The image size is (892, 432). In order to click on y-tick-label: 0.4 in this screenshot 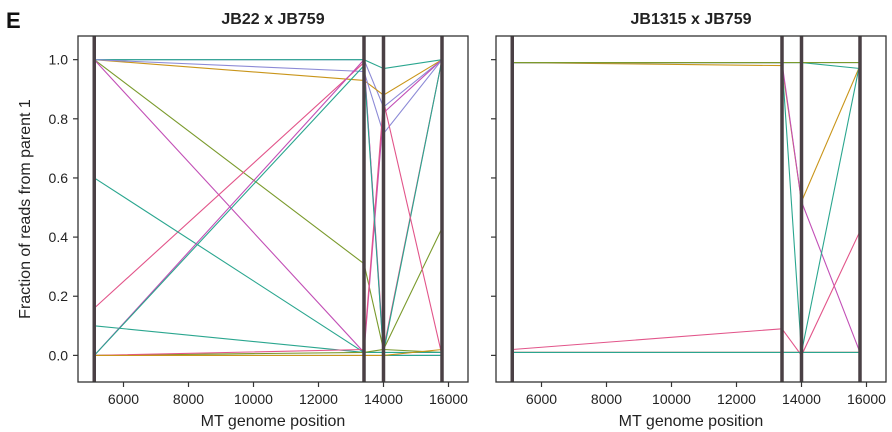, I will do `click(59, 237)`.